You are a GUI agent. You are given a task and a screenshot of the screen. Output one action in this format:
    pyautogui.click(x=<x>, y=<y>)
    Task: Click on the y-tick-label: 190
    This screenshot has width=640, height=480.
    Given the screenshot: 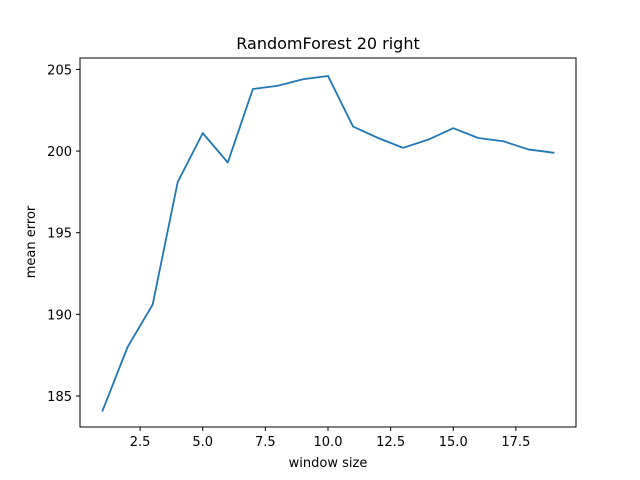 What is the action you would take?
    pyautogui.click(x=59, y=315)
    